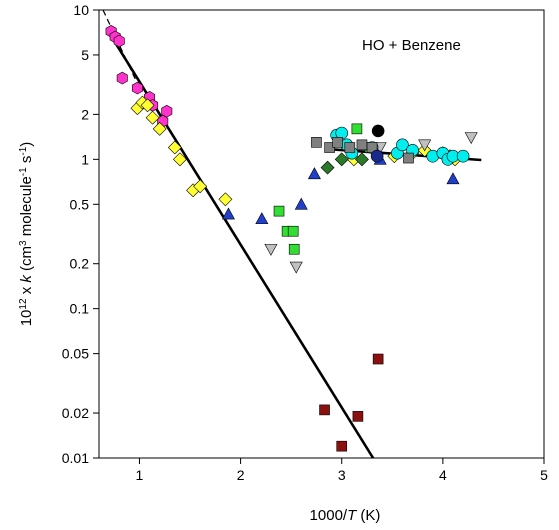 This screenshot has width=559, height=530. I want to click on y-tick-label: 10, so click(81, 10).